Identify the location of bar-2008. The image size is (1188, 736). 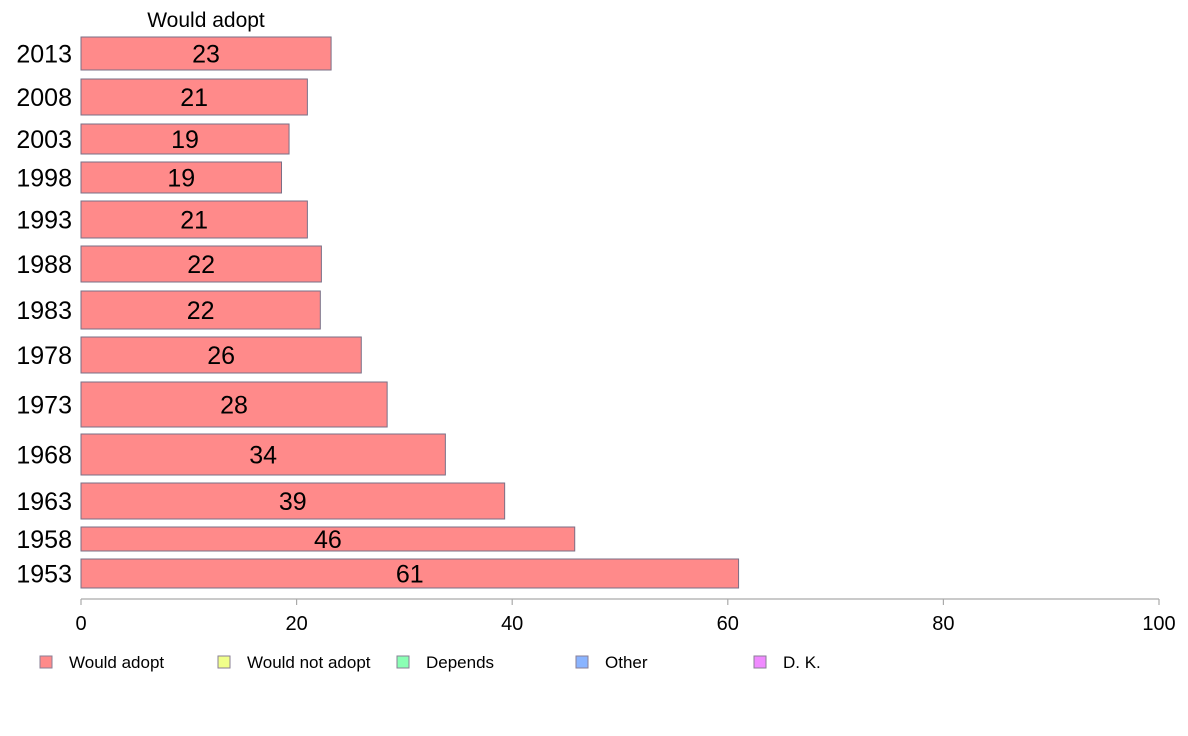
(194, 97).